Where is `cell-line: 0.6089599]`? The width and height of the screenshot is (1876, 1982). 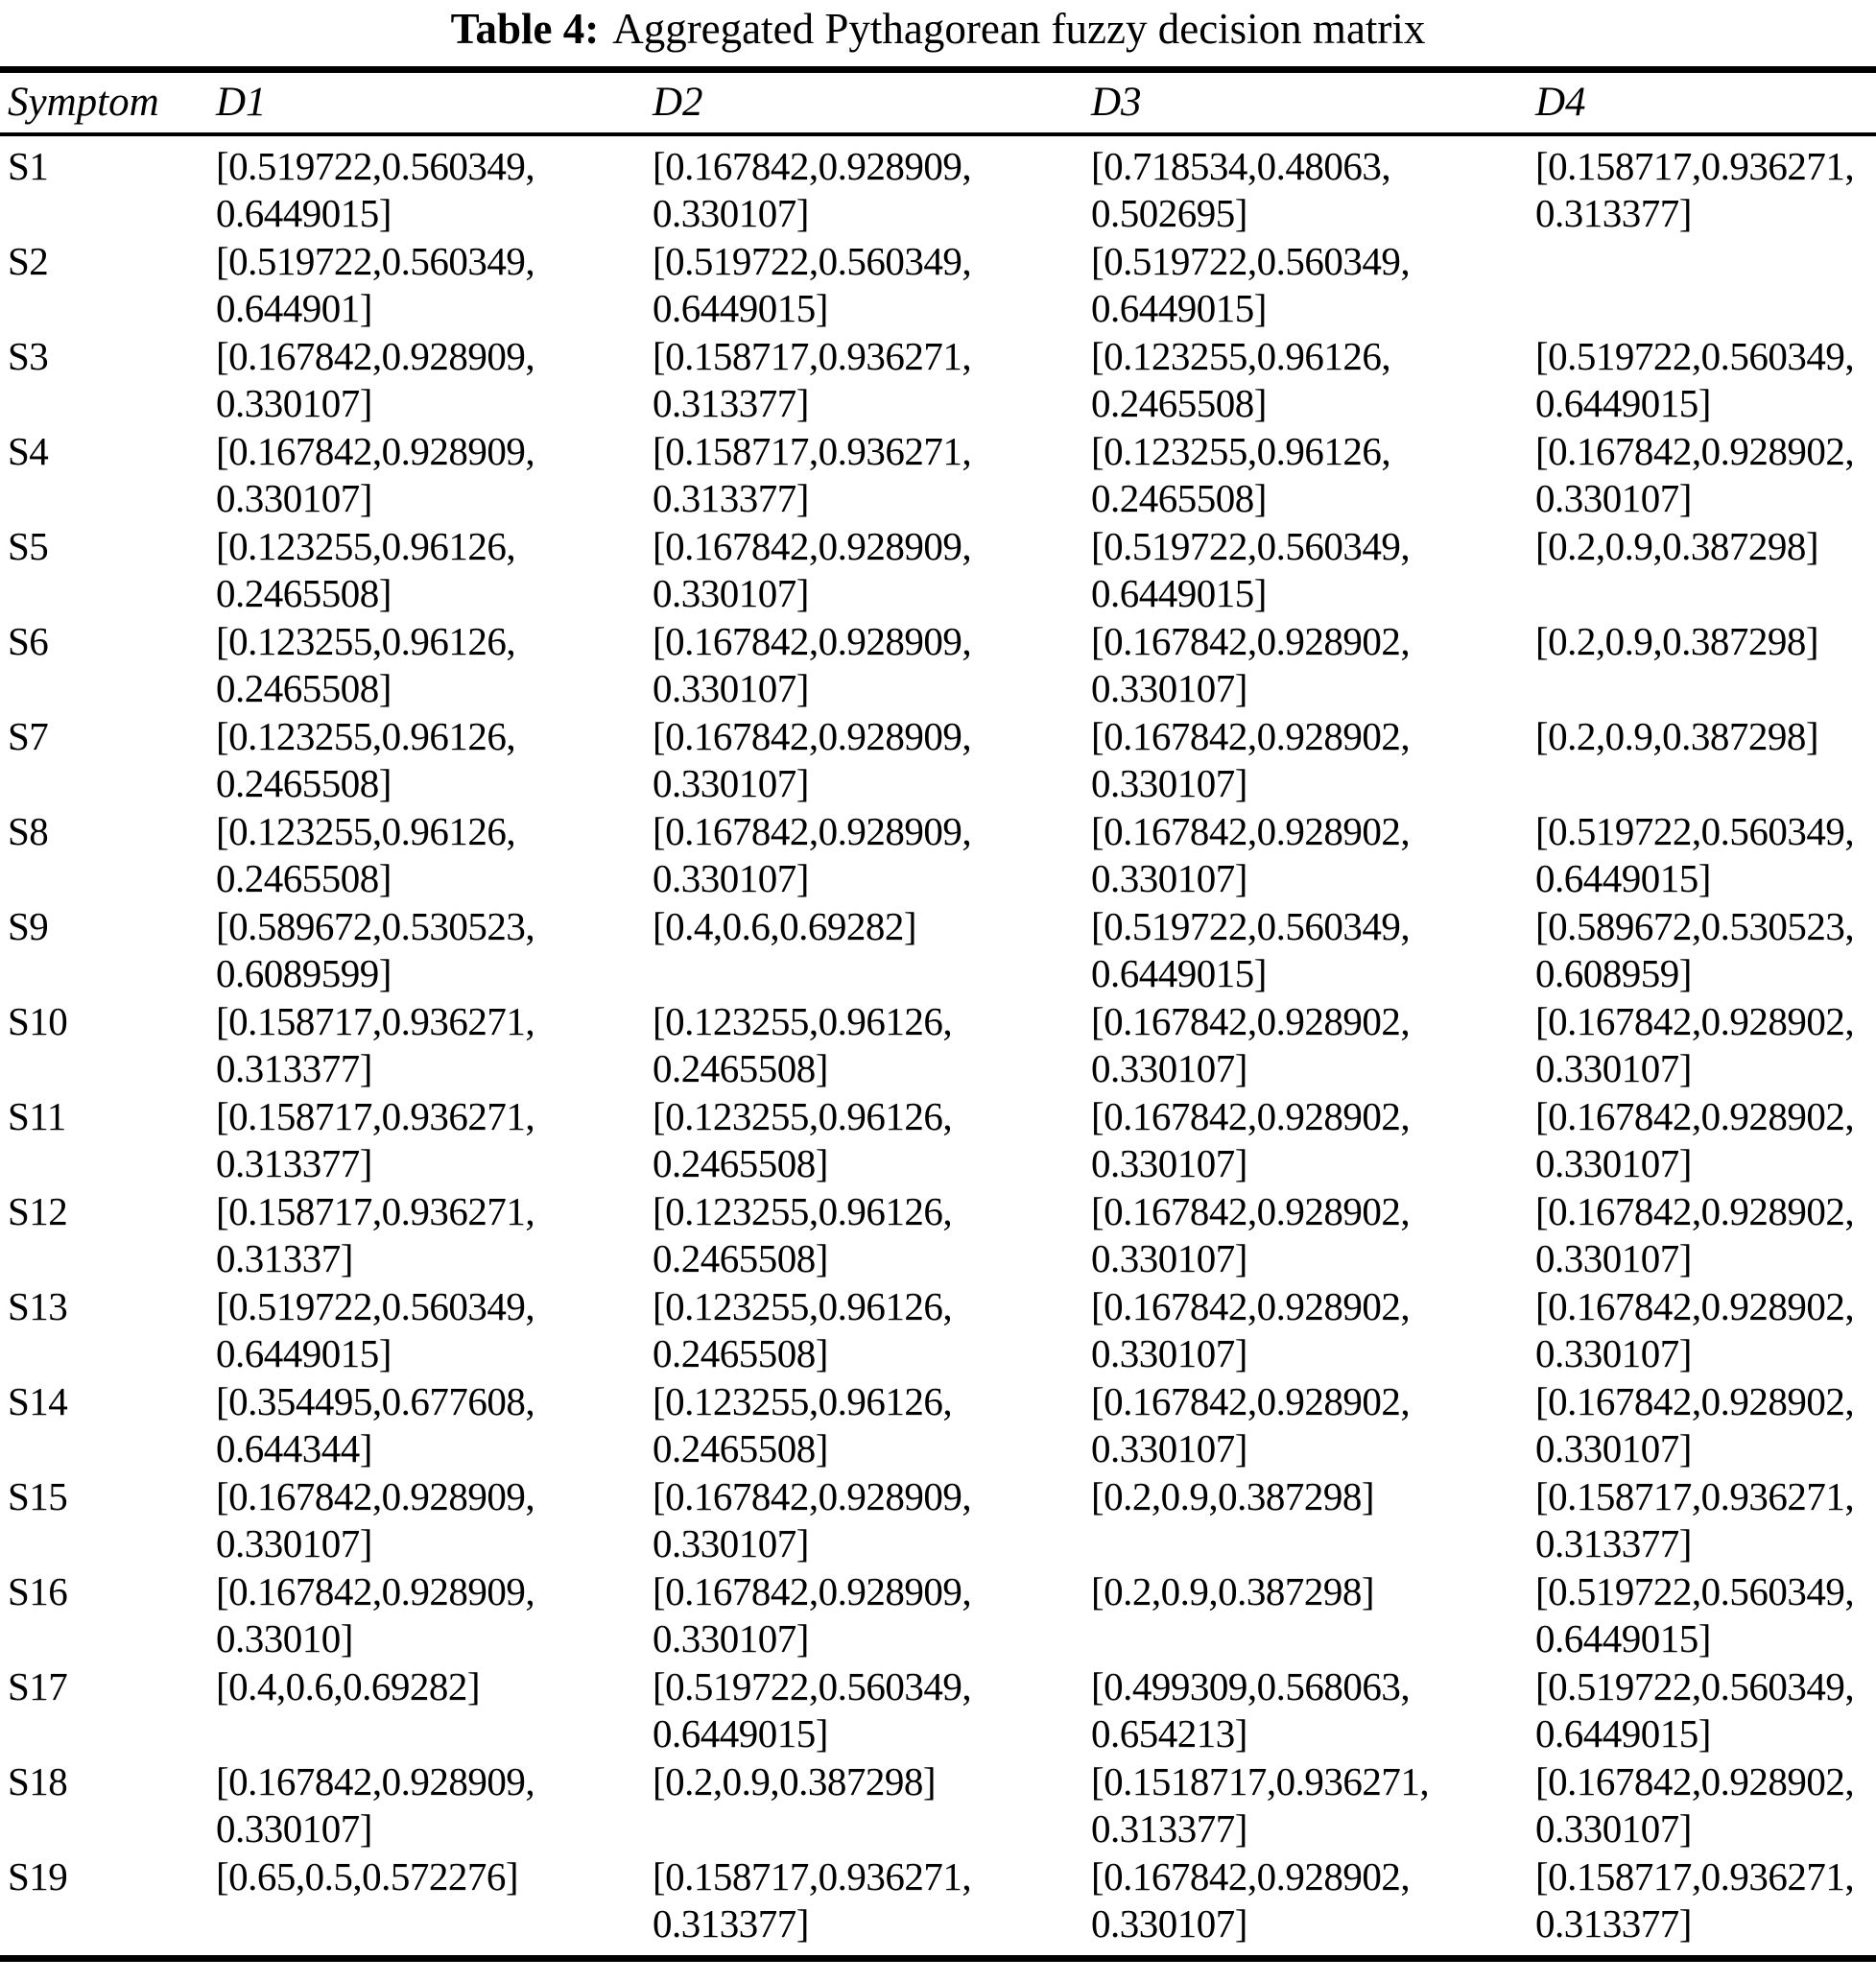 cell-line: 0.6089599] is located at coordinates (304, 974).